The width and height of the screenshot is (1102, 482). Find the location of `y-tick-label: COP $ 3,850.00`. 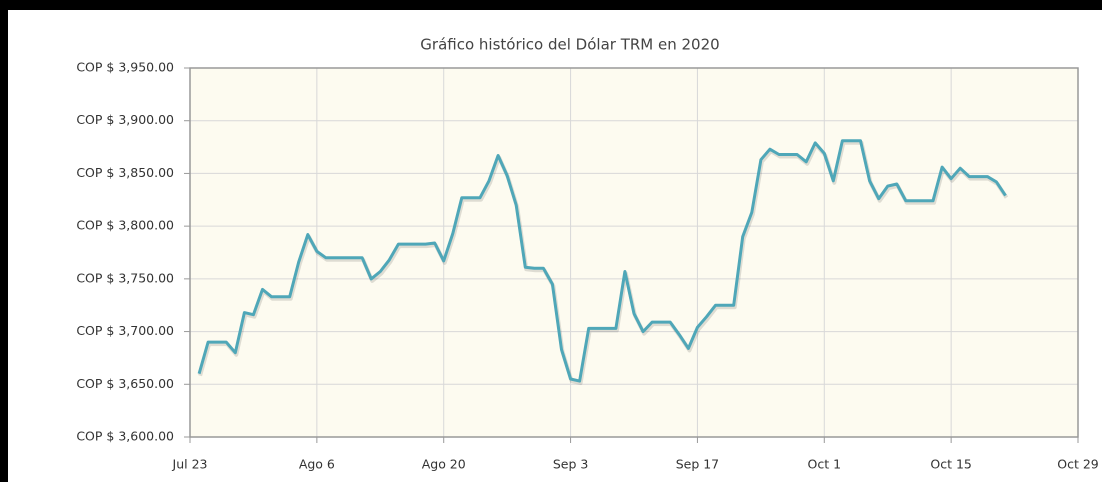

y-tick-label: COP $ 3,850.00 is located at coordinates (125, 172).